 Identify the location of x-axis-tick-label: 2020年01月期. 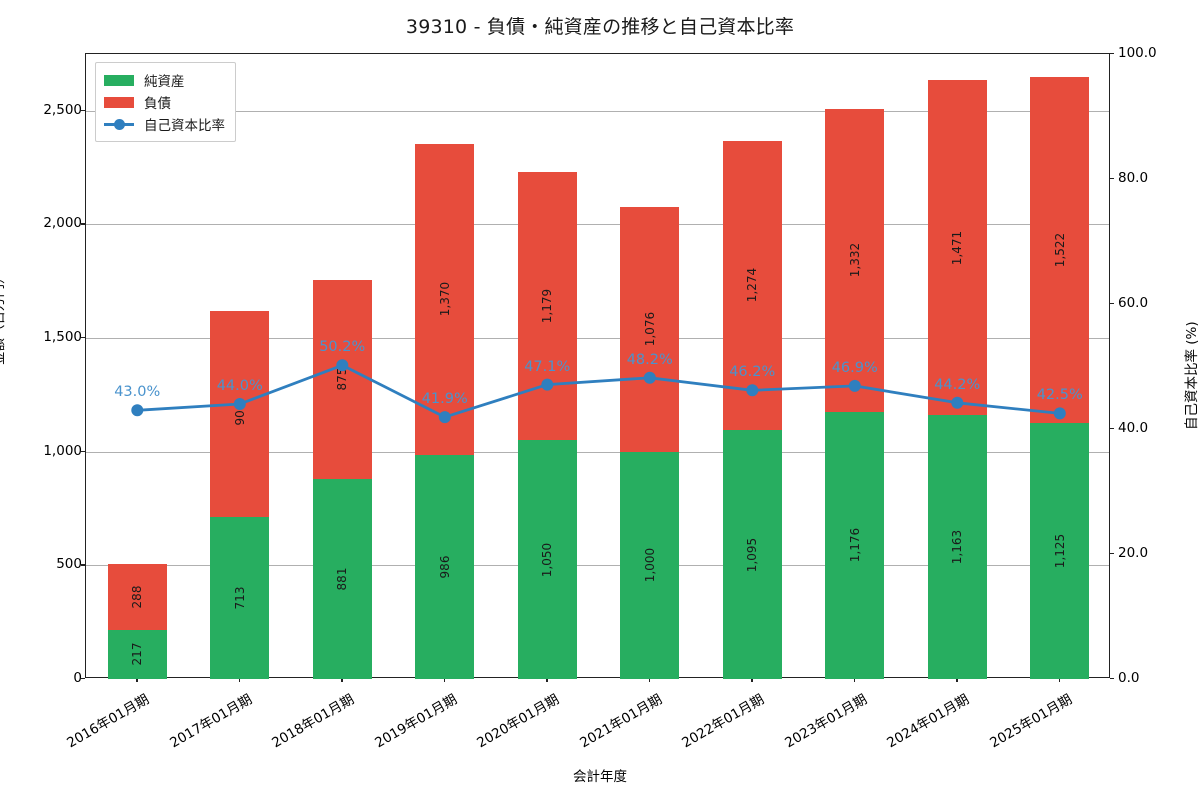
(518, 721).